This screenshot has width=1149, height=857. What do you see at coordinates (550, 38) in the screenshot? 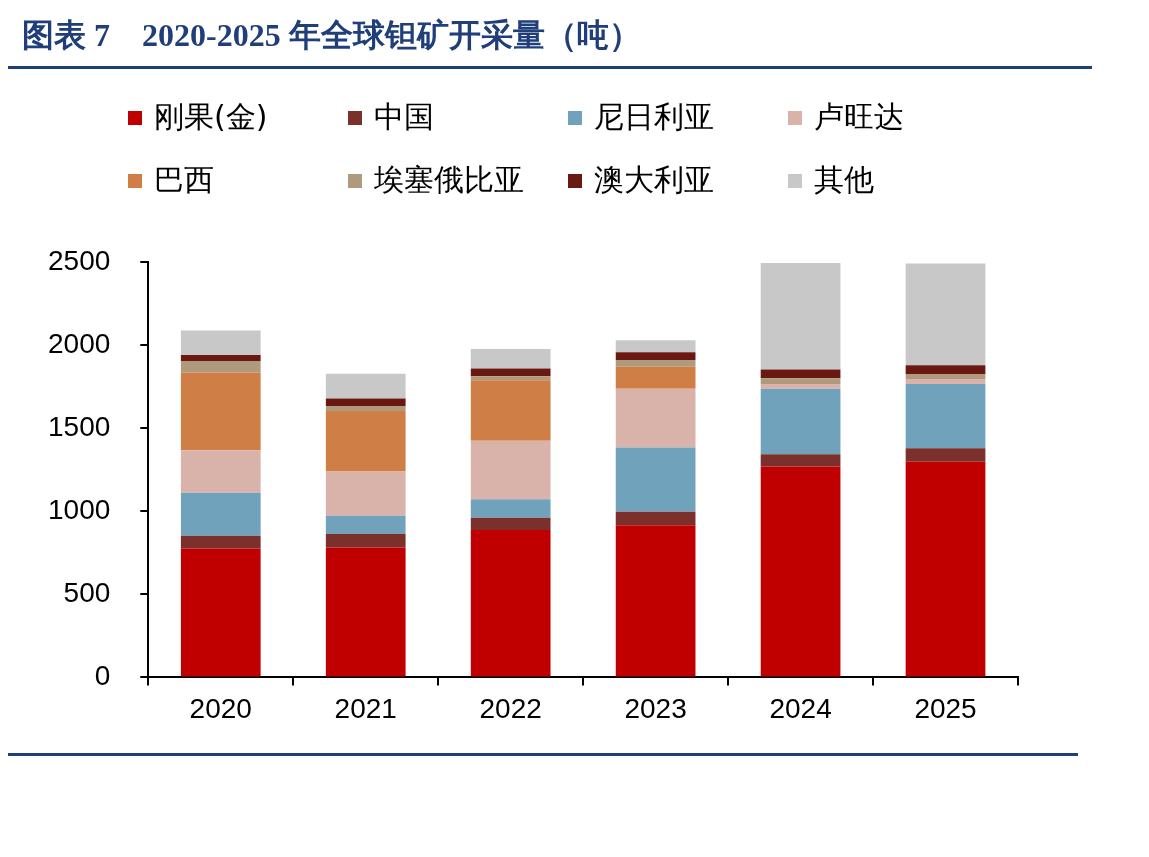
I see `chart-title: 图表 7 2020-2025 年全球钽矿开采量（吨）` at bounding box center [550, 38].